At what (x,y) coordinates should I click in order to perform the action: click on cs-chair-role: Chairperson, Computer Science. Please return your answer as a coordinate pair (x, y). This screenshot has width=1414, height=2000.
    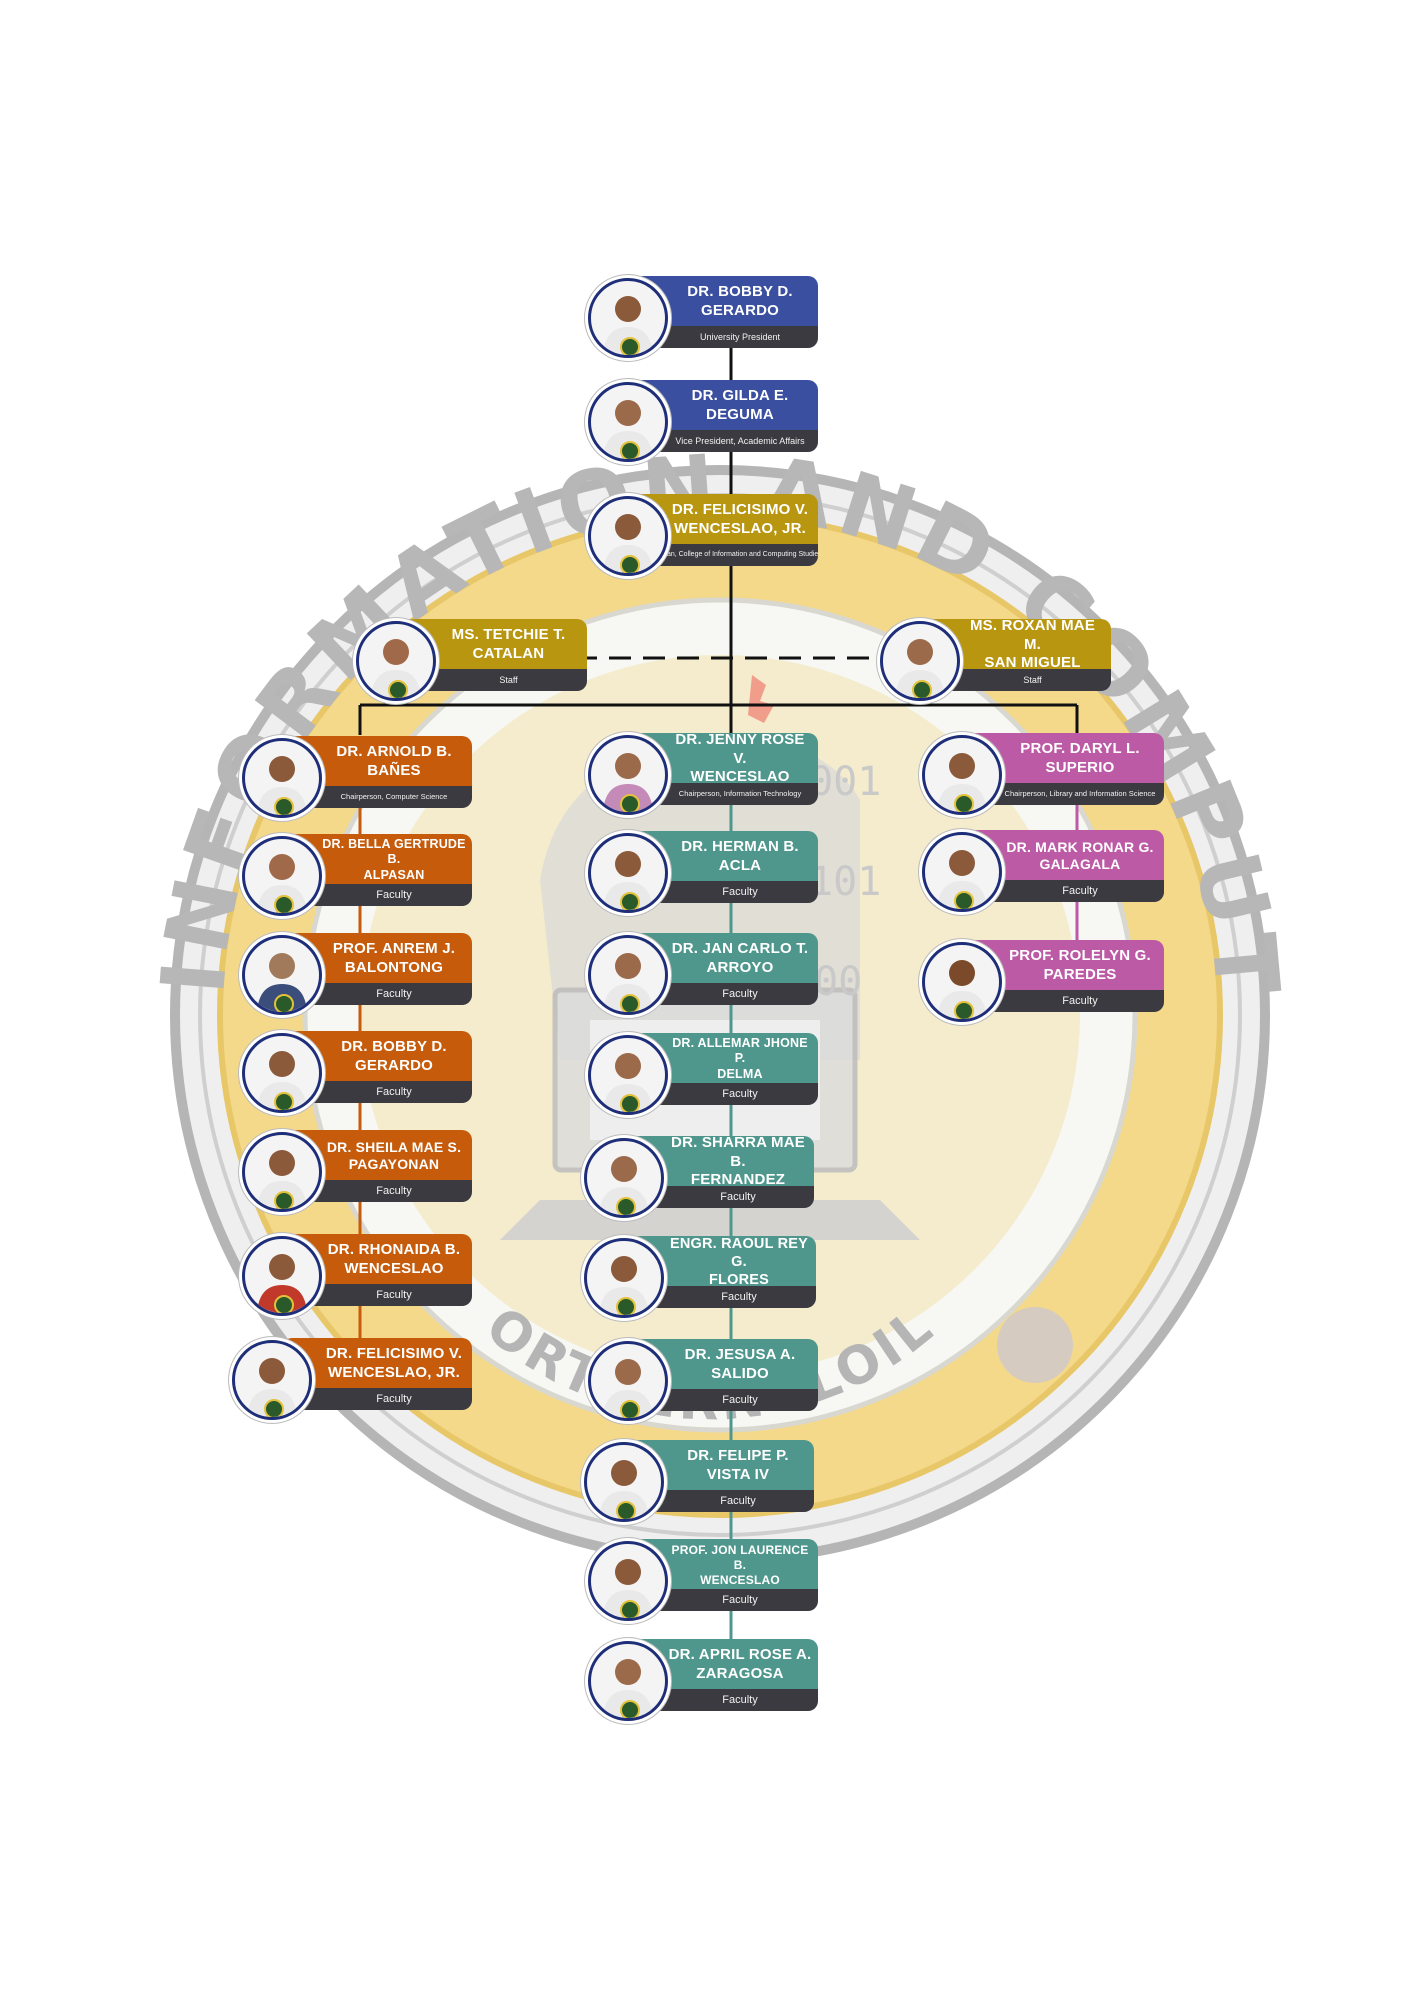
    Looking at the image, I should click on (377, 797).